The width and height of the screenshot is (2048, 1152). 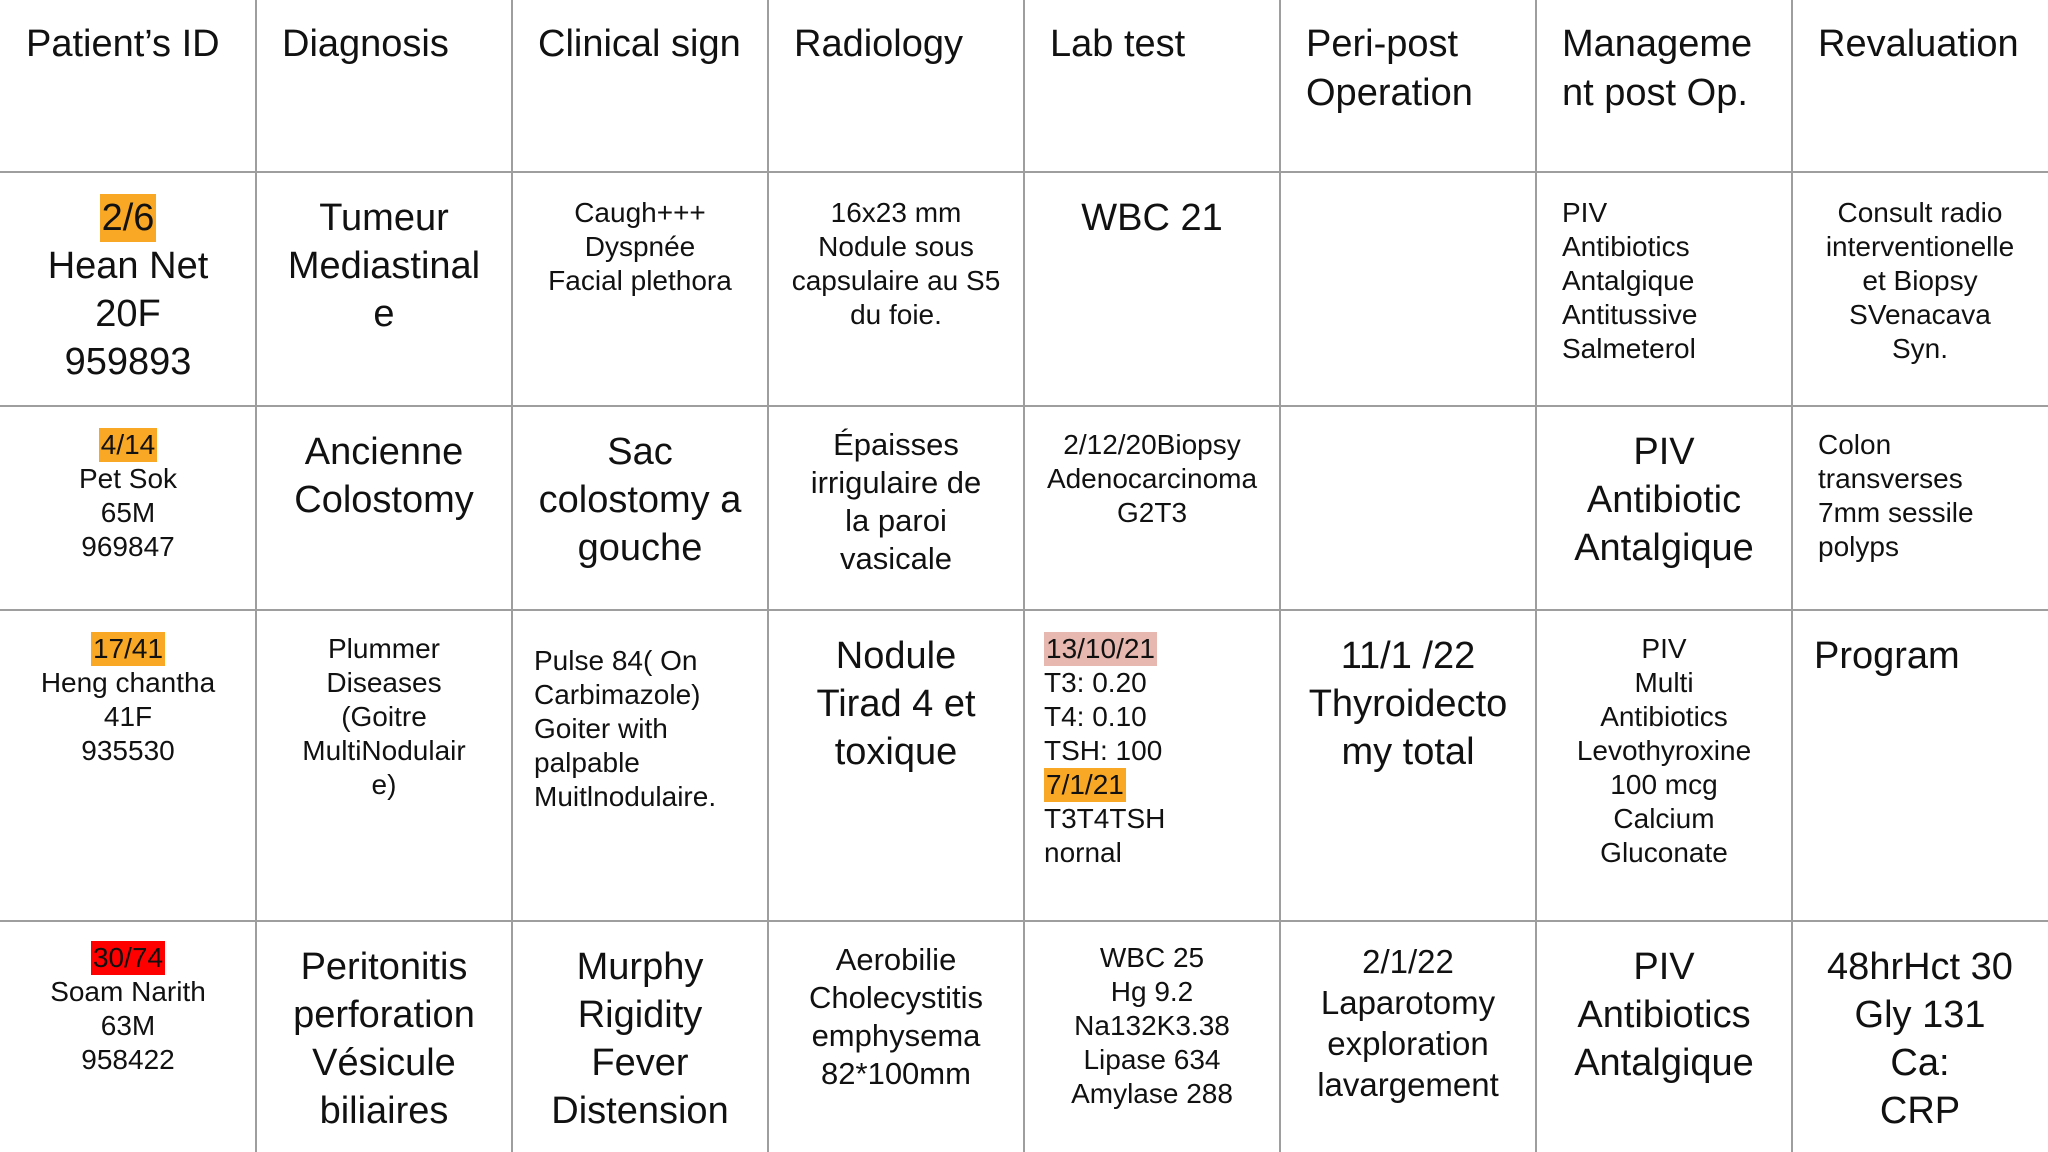 What do you see at coordinates (128, 1036) in the screenshot?
I see `cell-patient-id: 30/74 Soam Narith 63M 958422` at bounding box center [128, 1036].